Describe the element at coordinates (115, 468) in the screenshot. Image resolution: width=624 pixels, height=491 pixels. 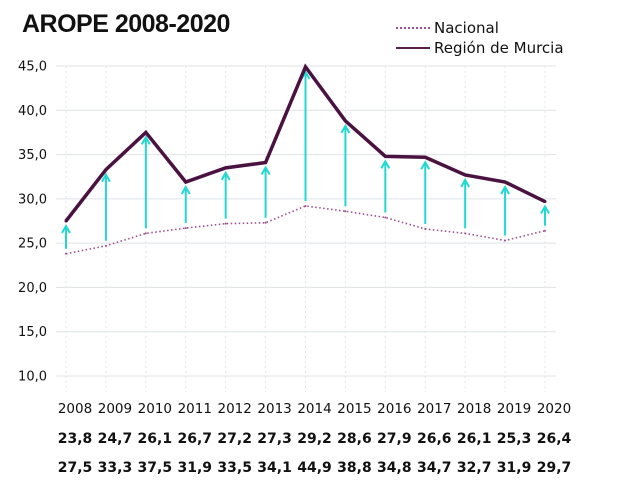
I see `data-label-murcia: 33,3` at that location.